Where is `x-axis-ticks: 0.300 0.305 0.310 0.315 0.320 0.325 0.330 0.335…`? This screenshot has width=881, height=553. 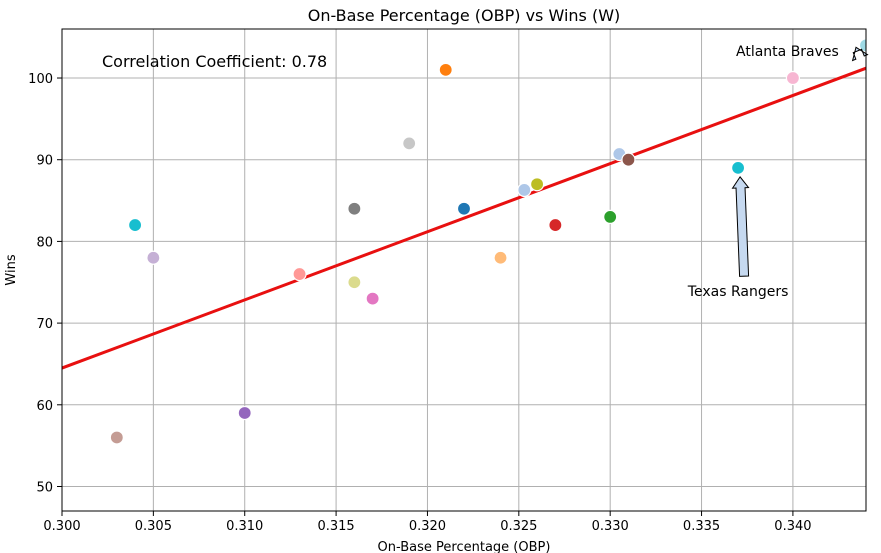
x-axis-ticks: 0.300 0.305 0.310 0.315 0.320 0.325 0.330 0.335… is located at coordinates (427, 522).